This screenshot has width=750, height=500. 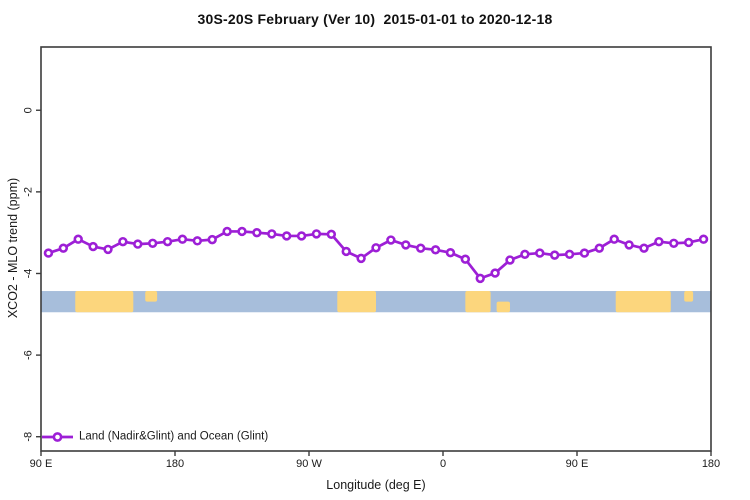 I want to click on map-band-land-australia, so click(x=104, y=302).